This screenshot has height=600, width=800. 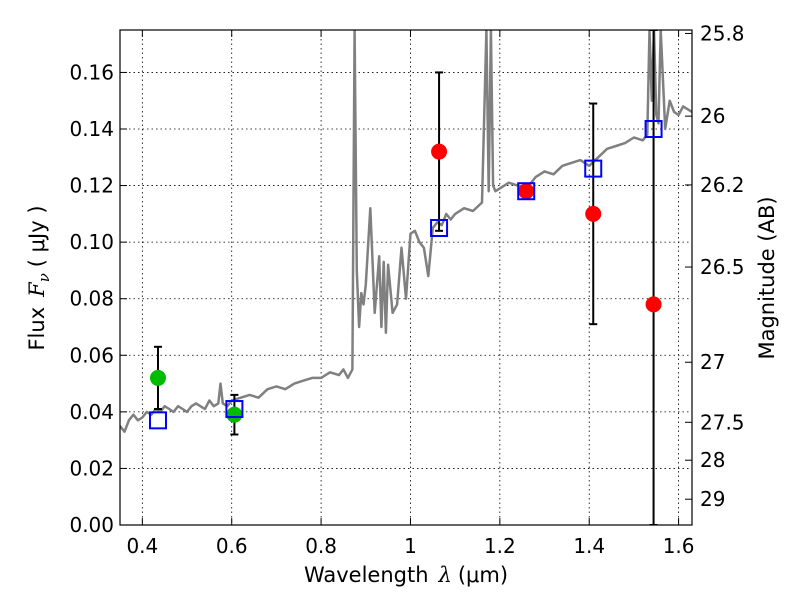 What do you see at coordinates (712, 116) in the screenshot?
I see `magnitude-tick-label: 26` at bounding box center [712, 116].